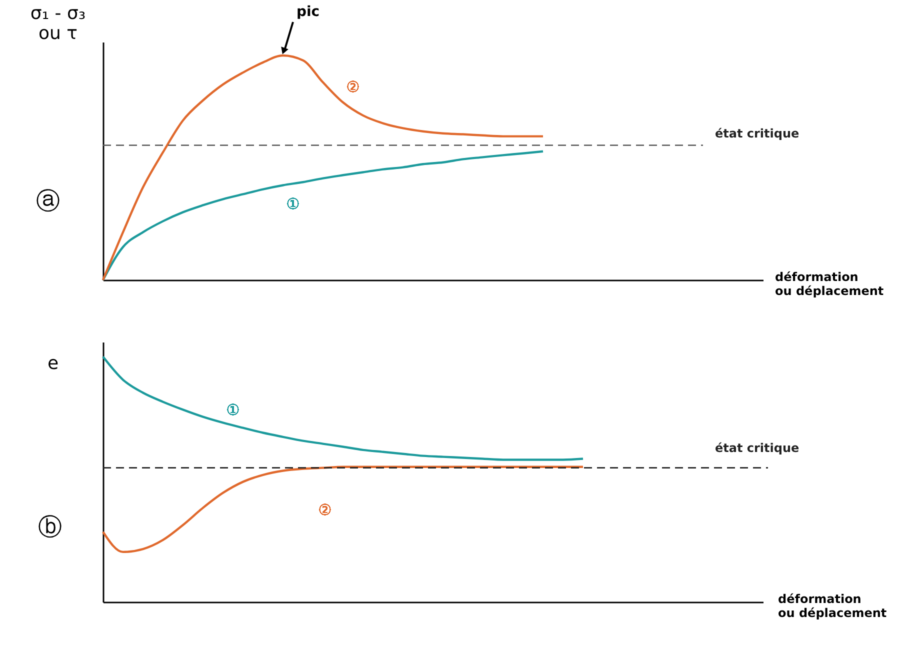 This screenshot has height=649, width=913. Describe the element at coordinates (325, 510) in the screenshot. I see `text: ②` at that location.